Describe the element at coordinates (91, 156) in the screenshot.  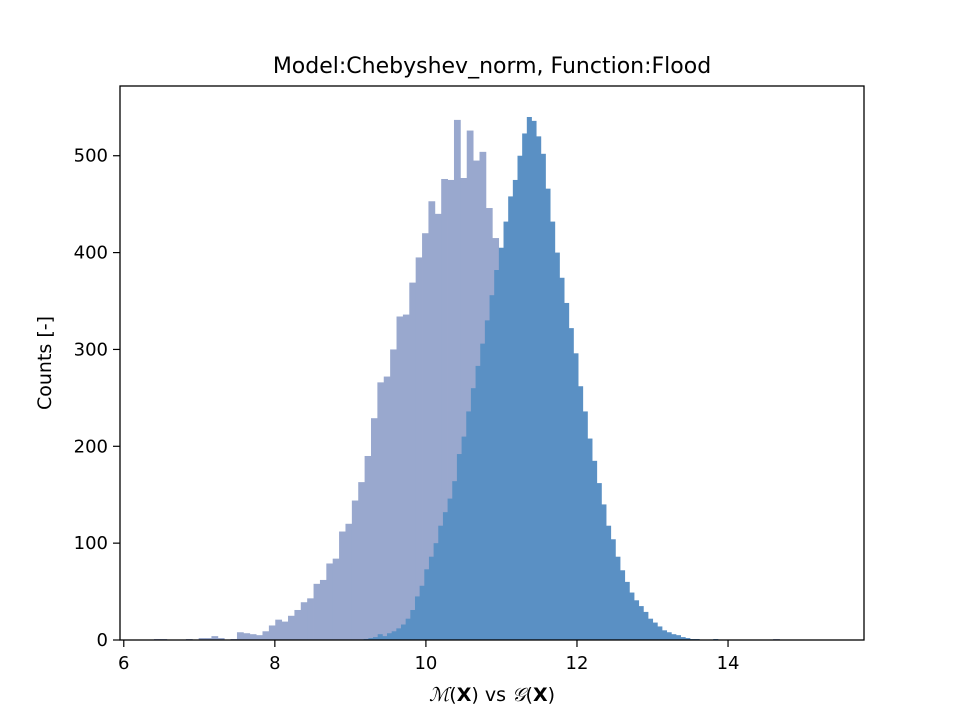
I see `y-tick-label-500: 500` at that location.